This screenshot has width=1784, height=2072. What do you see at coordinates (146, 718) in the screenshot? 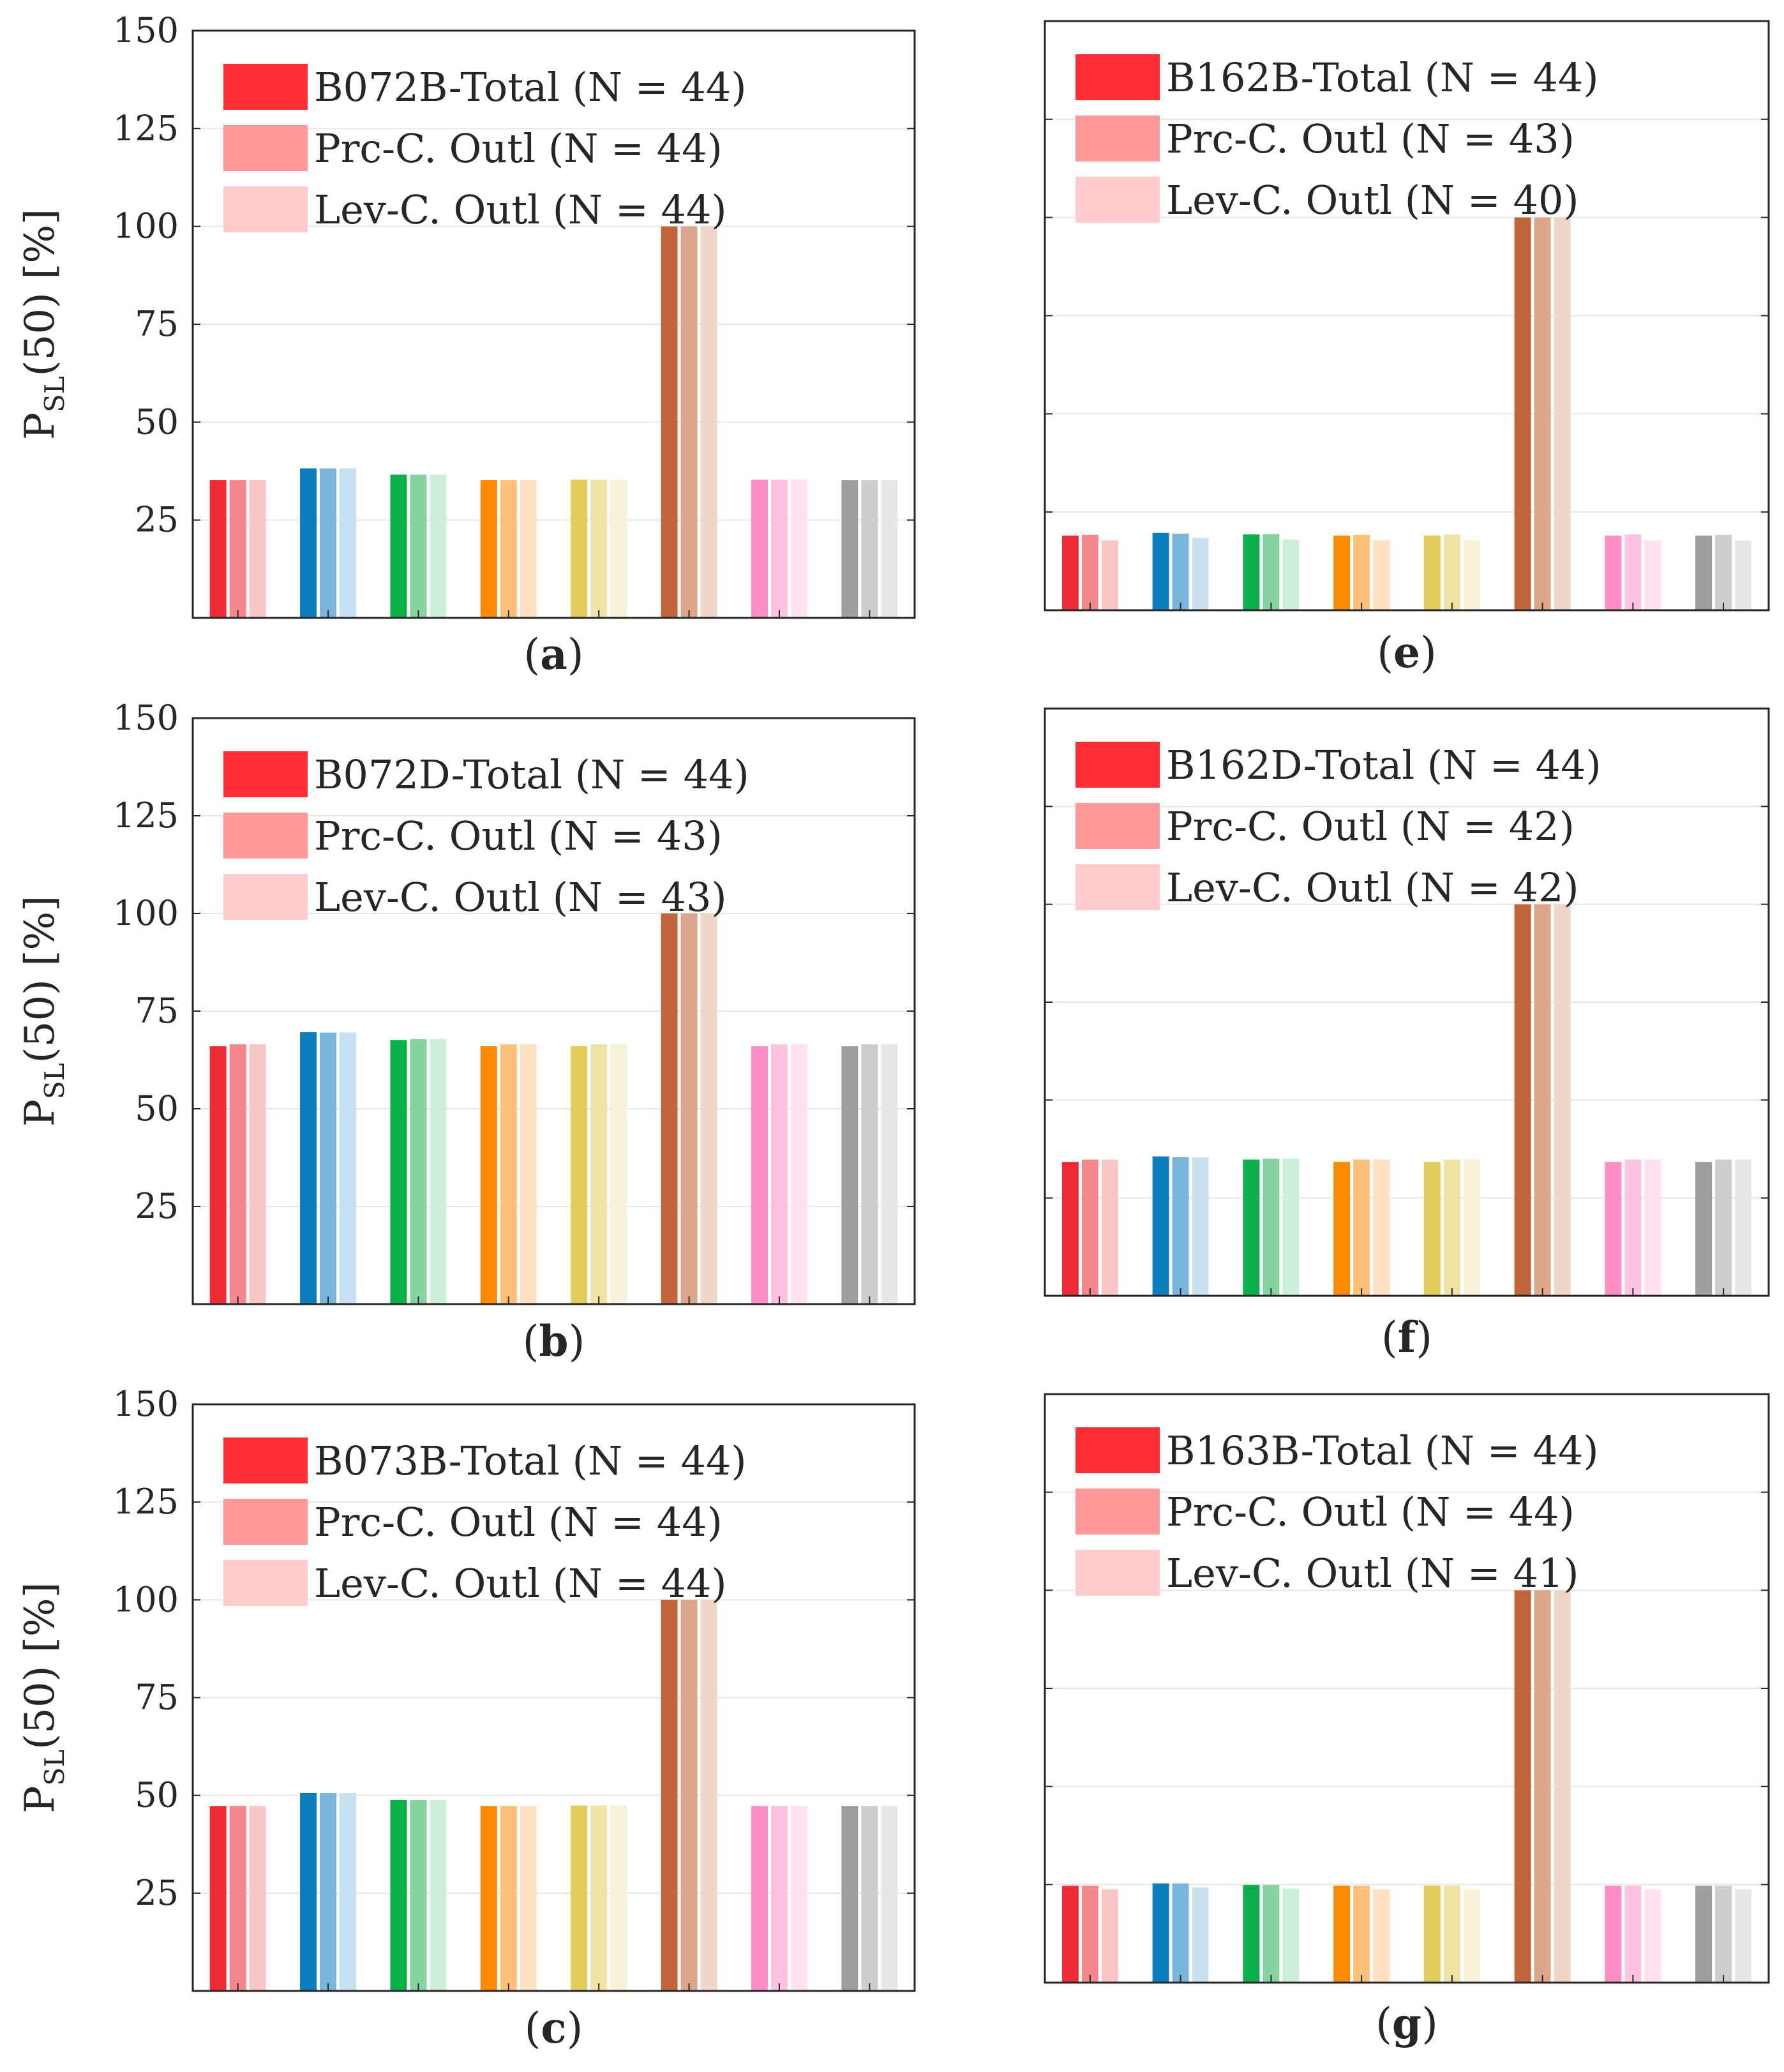
I see `y-tick-label: 150` at bounding box center [146, 718].